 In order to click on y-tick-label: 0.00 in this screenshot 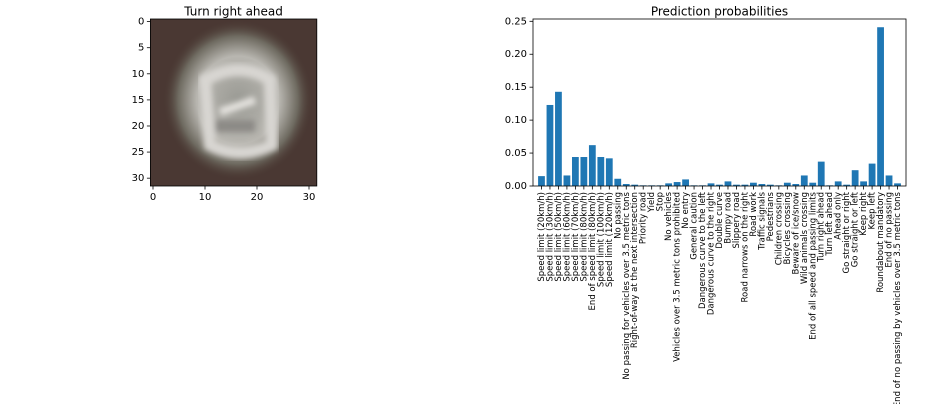, I will do `click(516, 186)`.